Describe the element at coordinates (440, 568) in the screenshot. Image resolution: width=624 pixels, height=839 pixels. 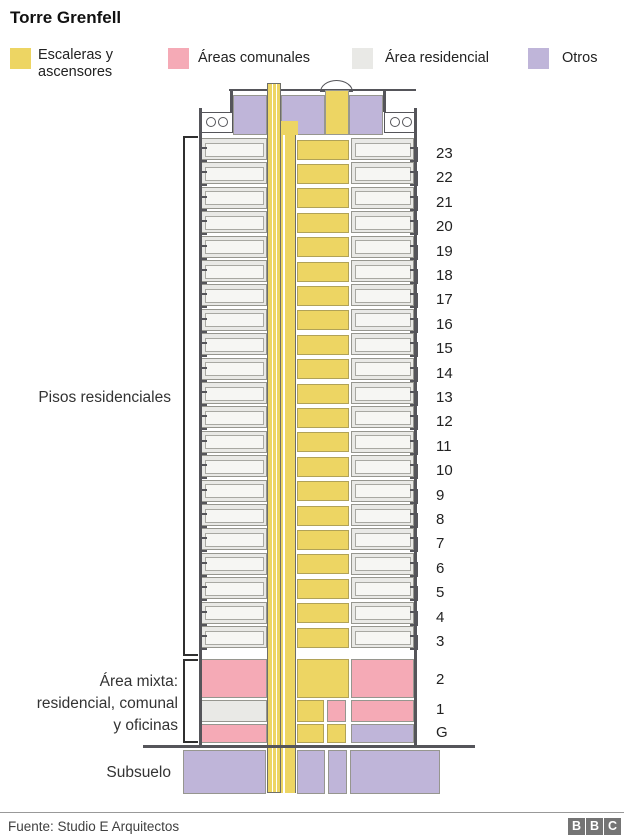
I see `floor-label: 6` at that location.